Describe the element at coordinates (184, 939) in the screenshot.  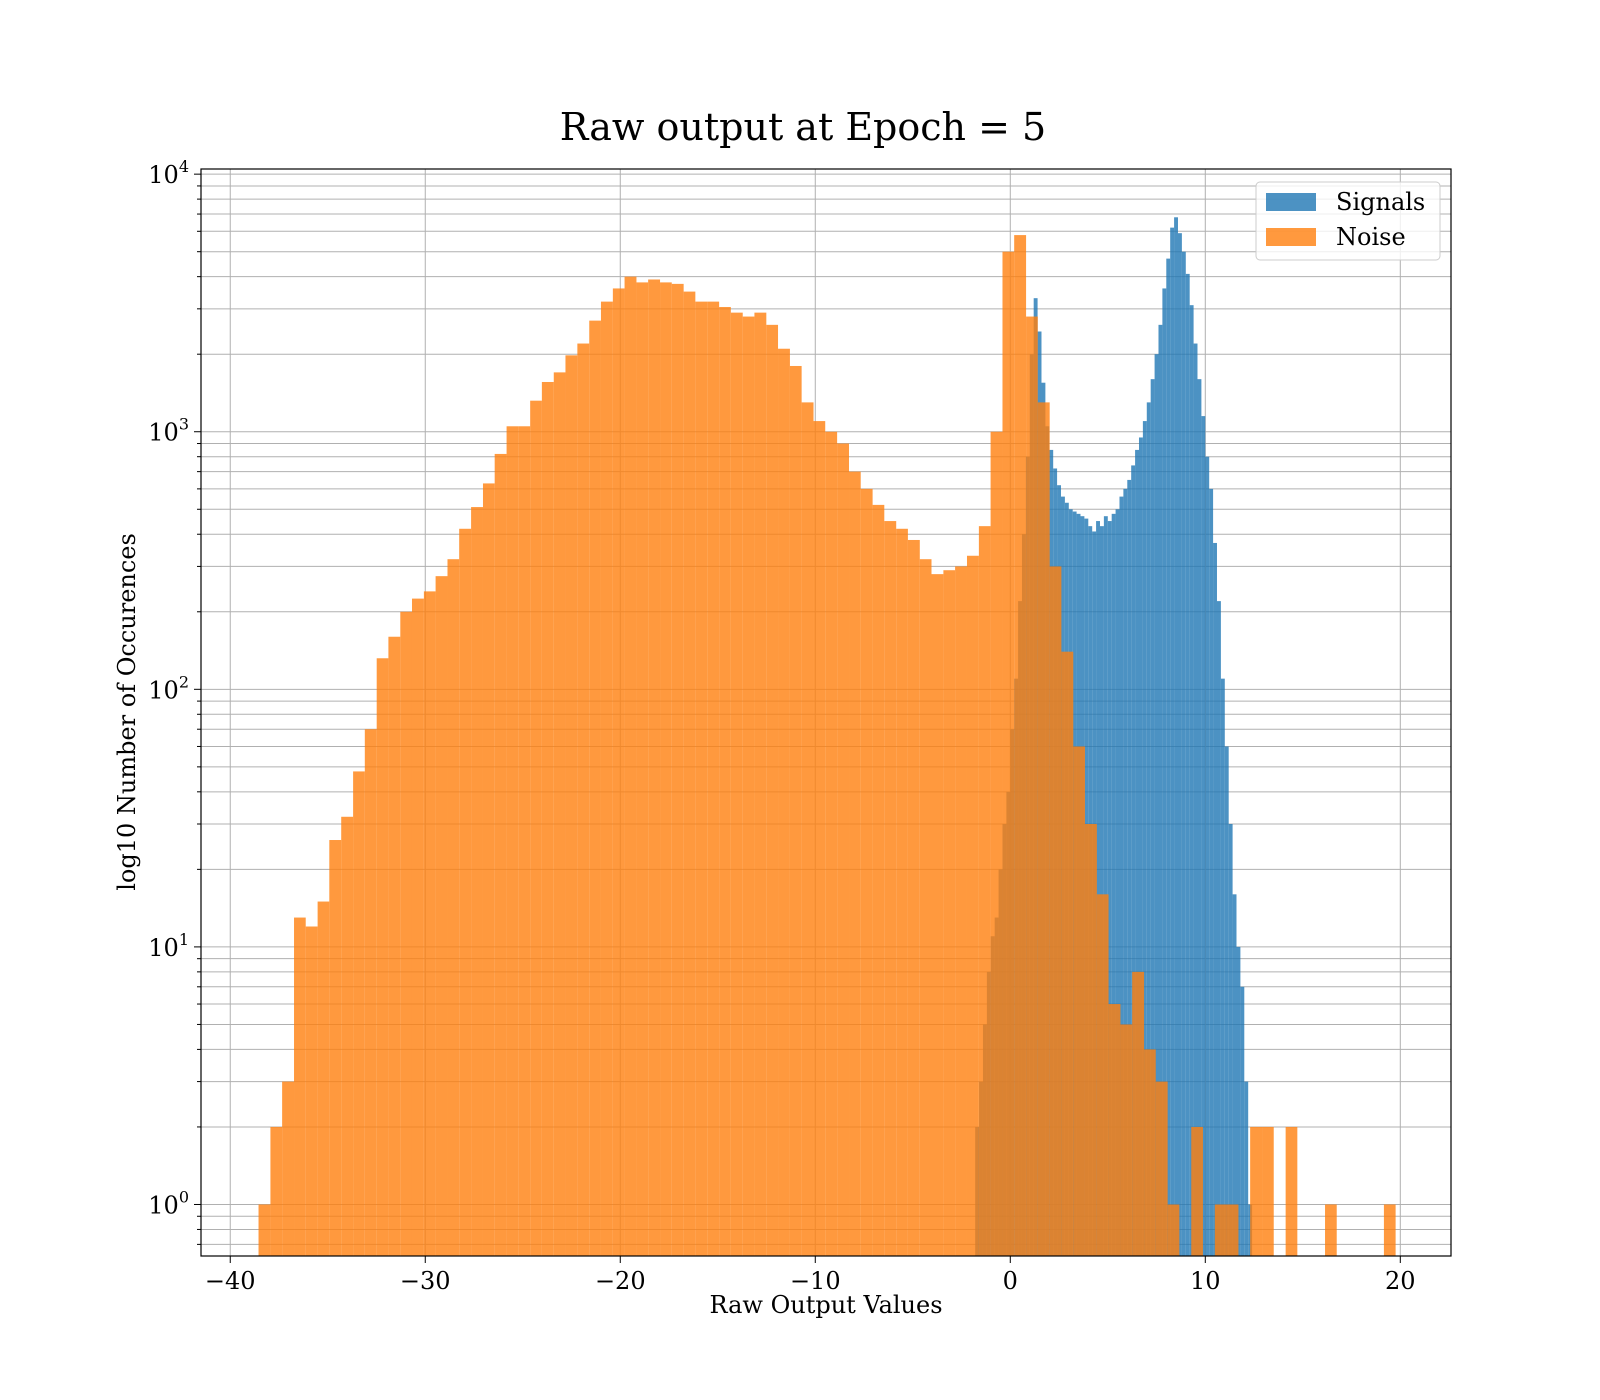
I see `y-tick-label-exponent: 1` at that location.